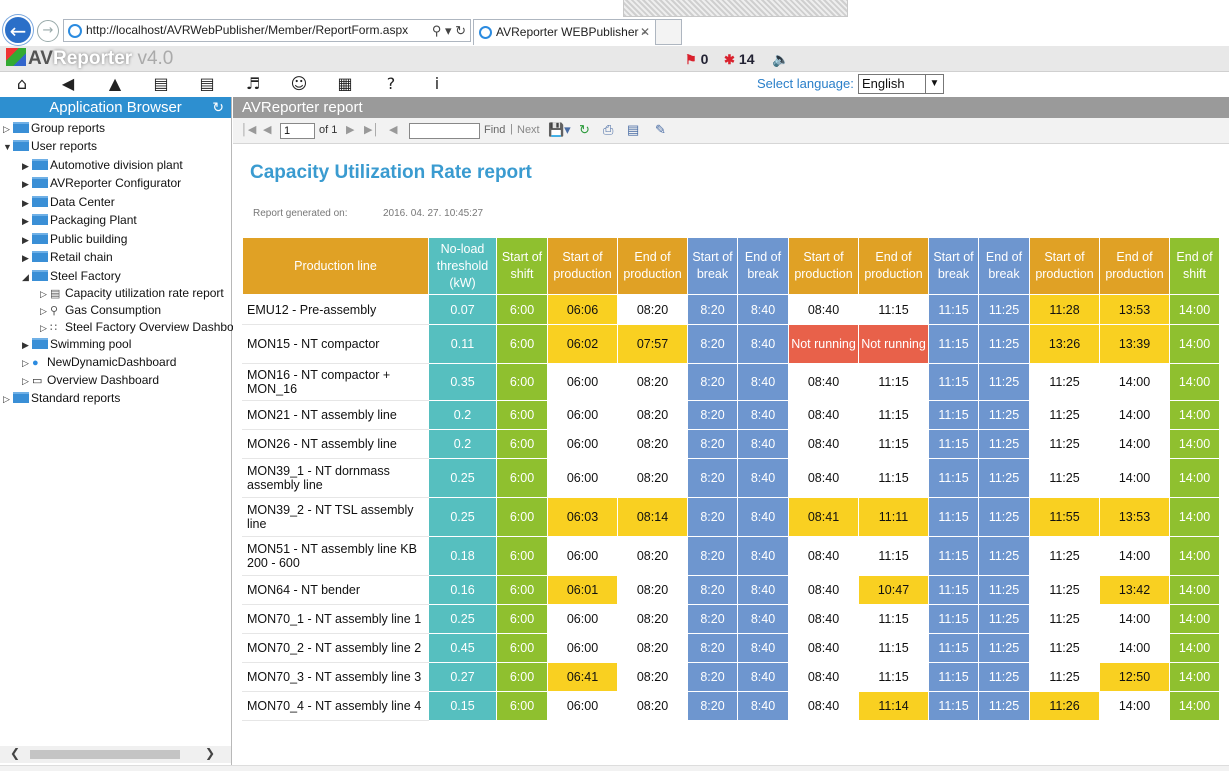 This screenshot has height=771, width=1229. I want to click on production-line-cell: MON51 - NT assembly line KB 200 - 600, so click(335, 556).